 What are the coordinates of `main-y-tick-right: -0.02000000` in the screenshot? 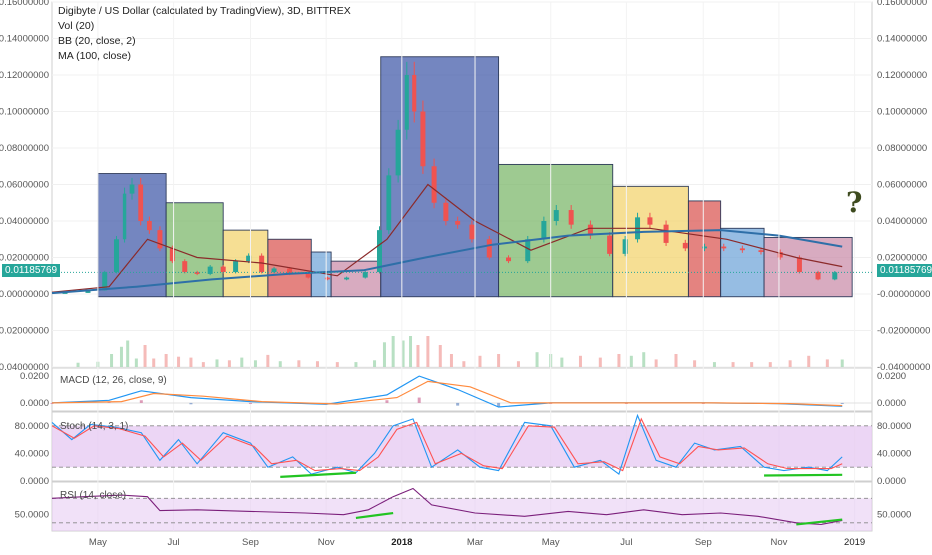 It's located at (903, 331).